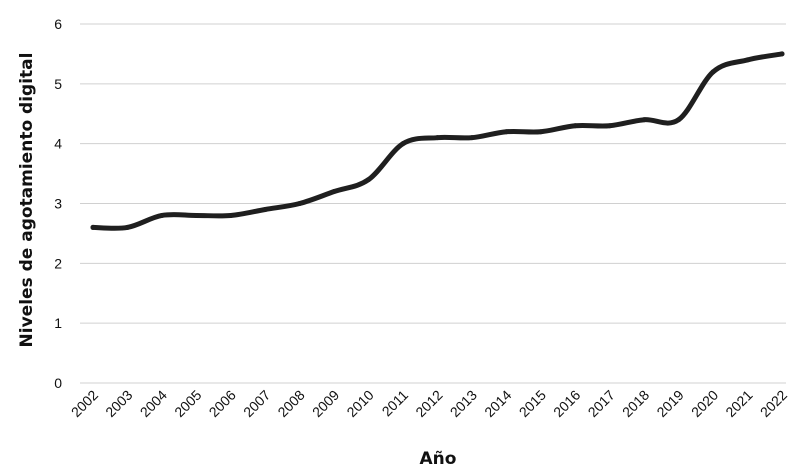 The width and height of the screenshot is (800, 475). What do you see at coordinates (497, 403) in the screenshot?
I see `x-tick-label: 2014` at bounding box center [497, 403].